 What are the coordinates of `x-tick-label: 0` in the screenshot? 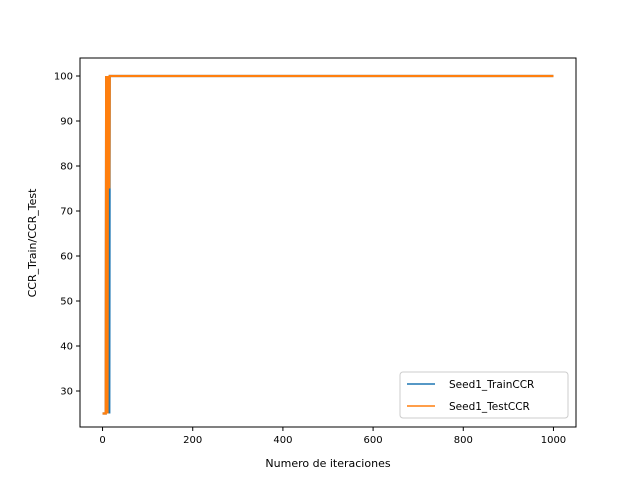 It's located at (102, 440).